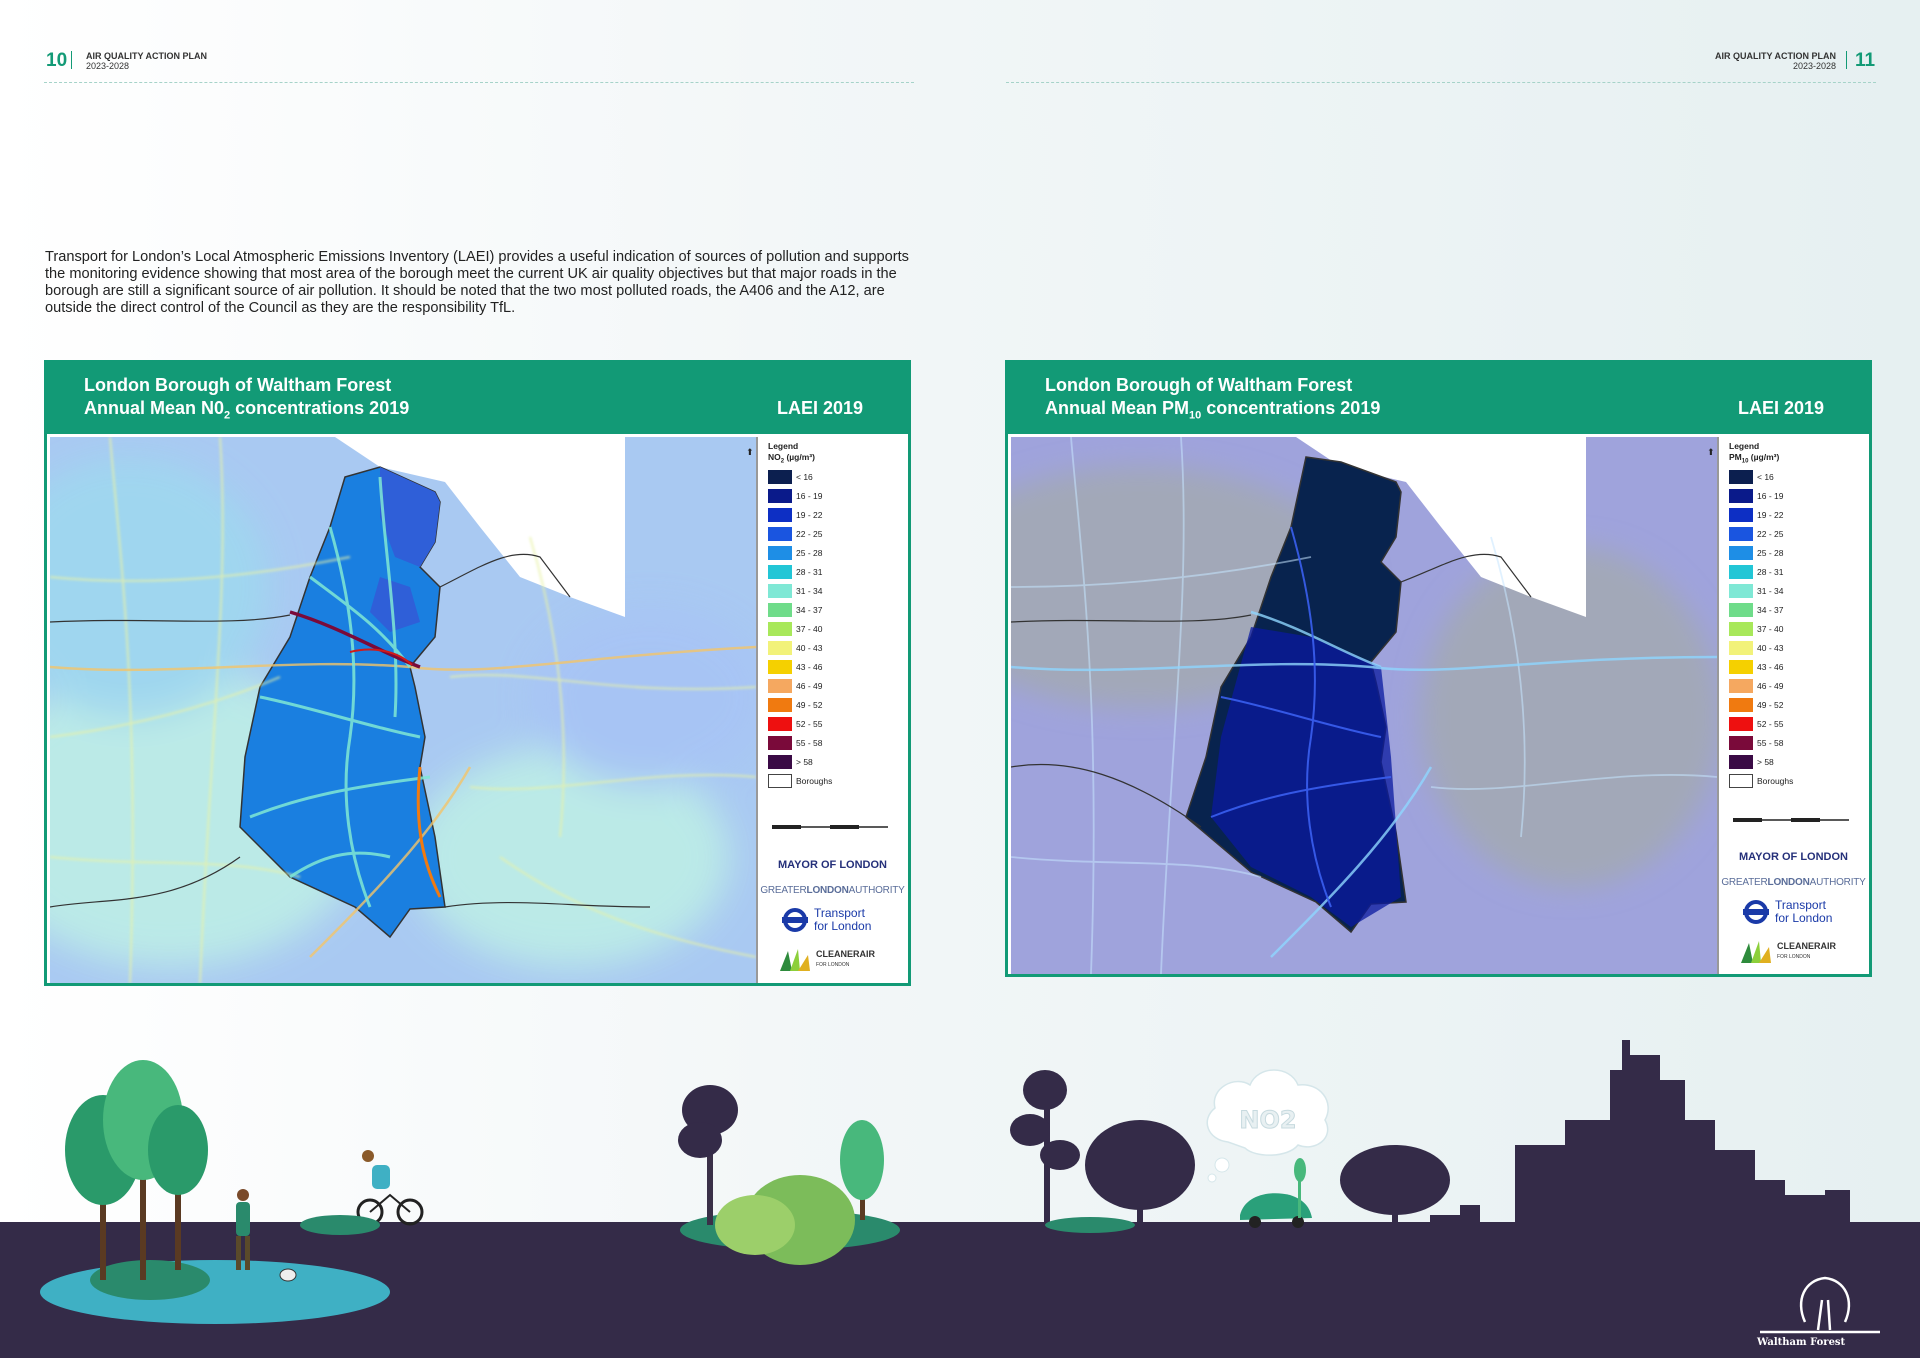 The height and width of the screenshot is (1358, 1920). What do you see at coordinates (1756, 912) in the screenshot?
I see `tfl-roundel-icon` at bounding box center [1756, 912].